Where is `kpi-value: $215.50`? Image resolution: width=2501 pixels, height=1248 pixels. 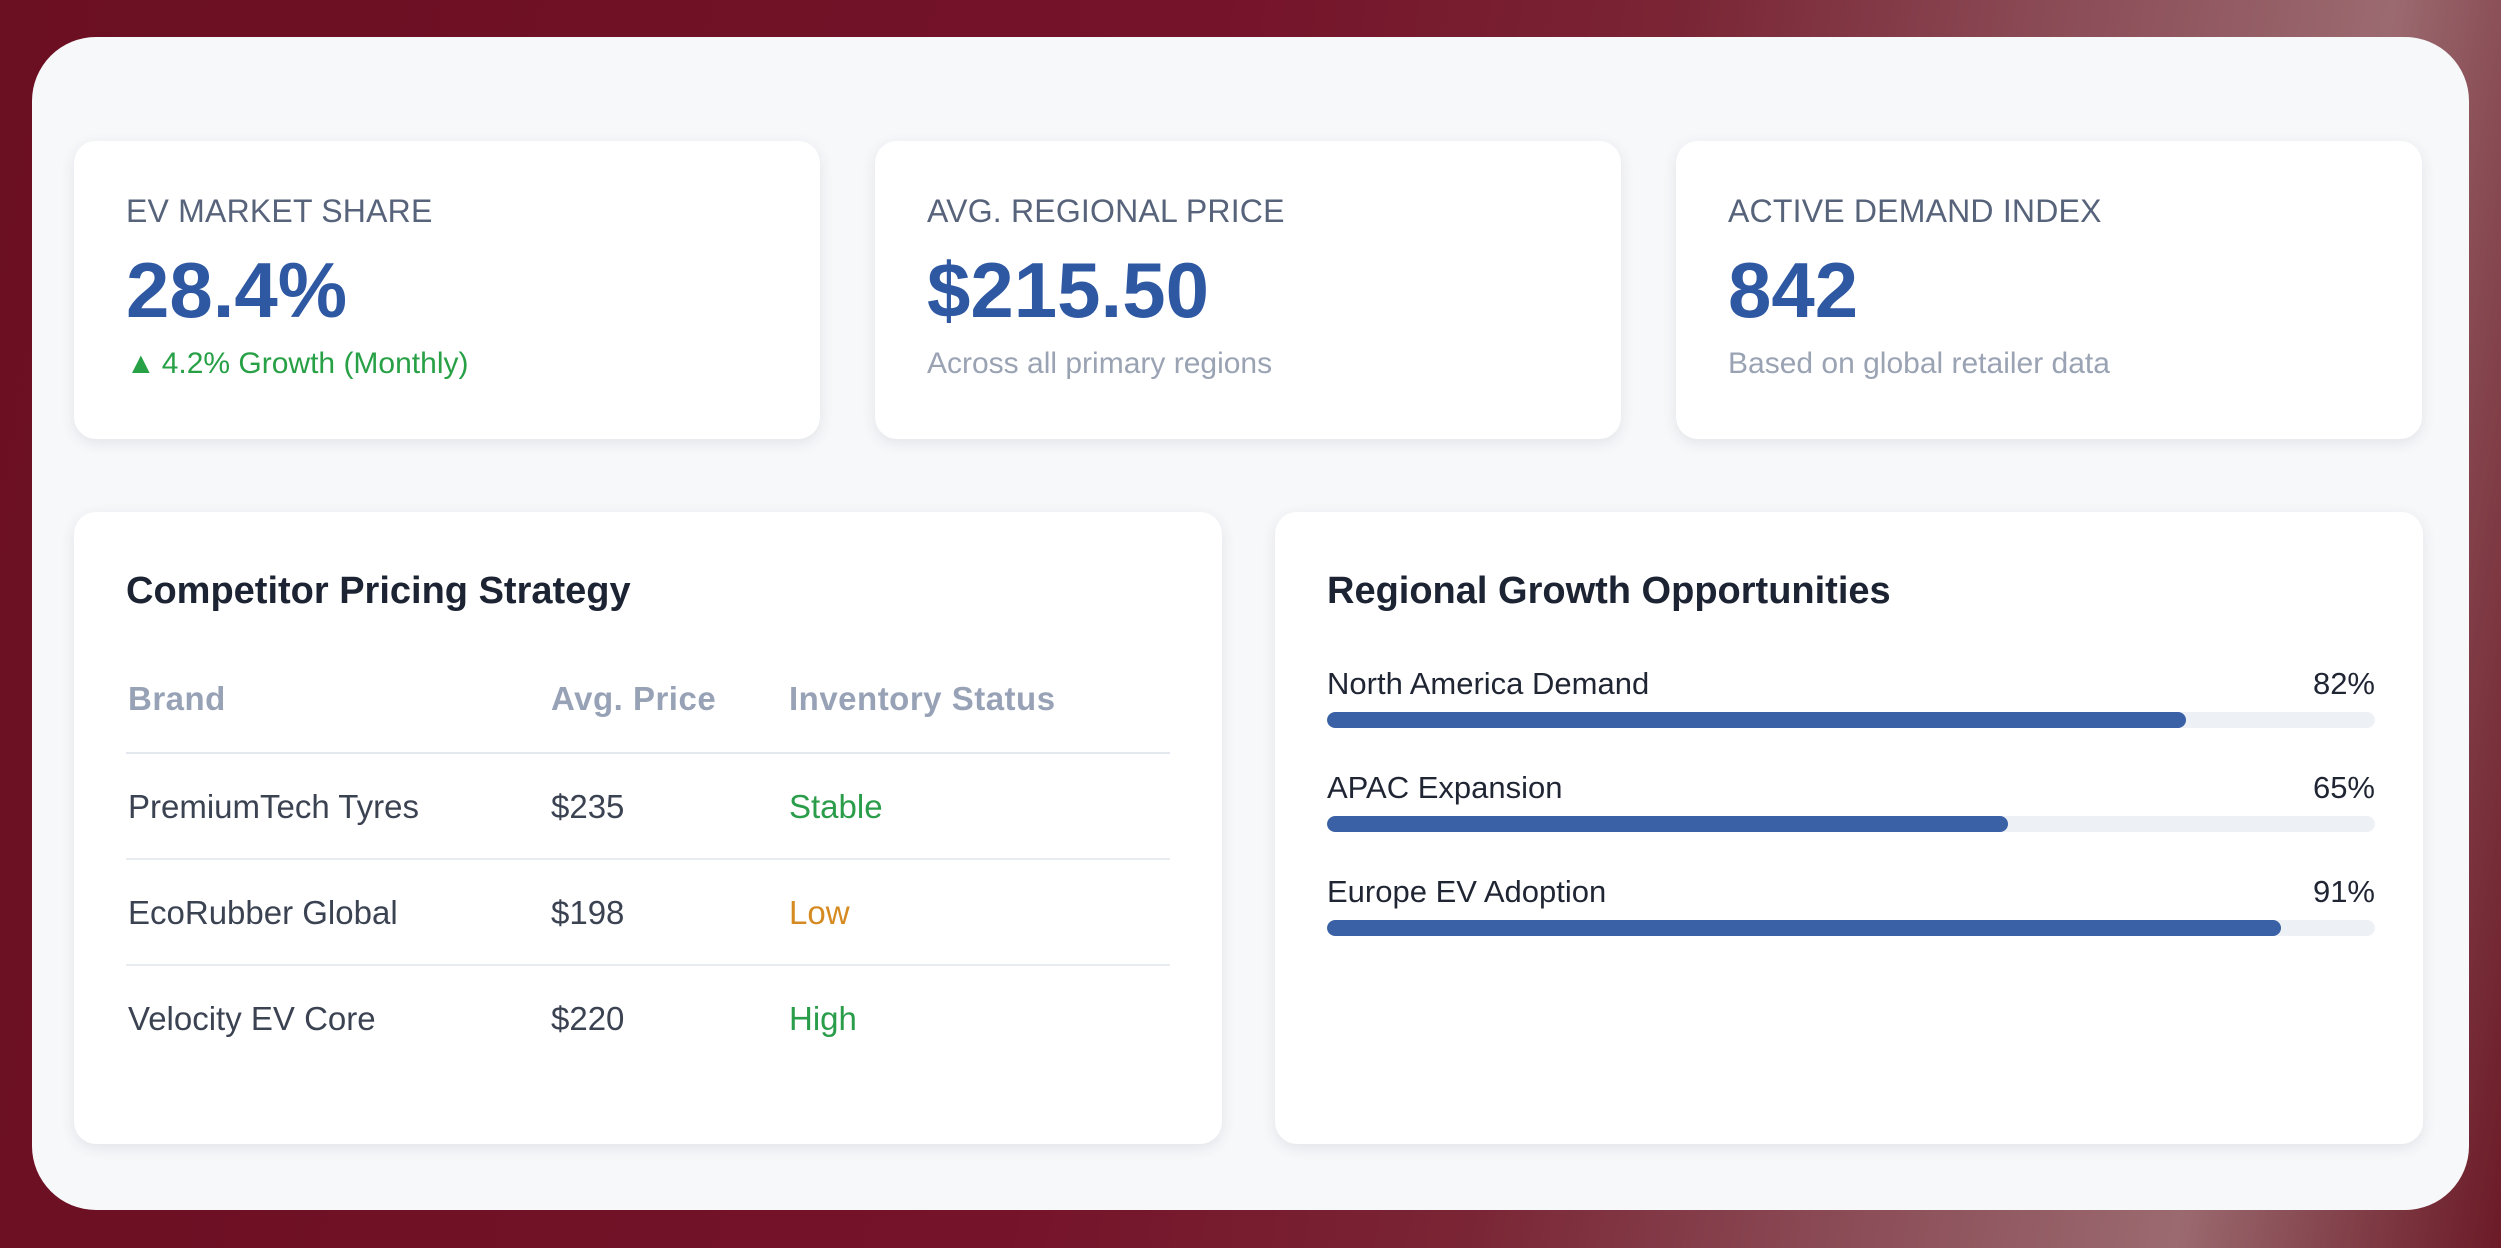
kpi-value: $215.50 is located at coordinates (1068, 290).